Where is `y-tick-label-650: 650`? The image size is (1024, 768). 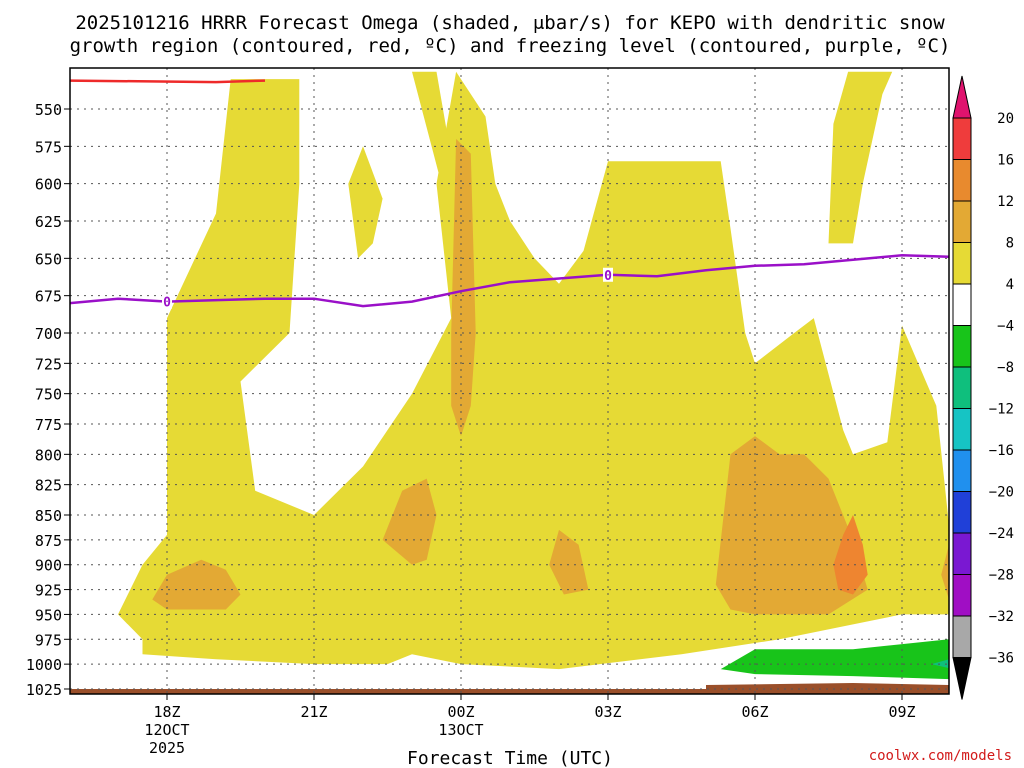 y-tick-label-650: 650 is located at coordinates (48, 259).